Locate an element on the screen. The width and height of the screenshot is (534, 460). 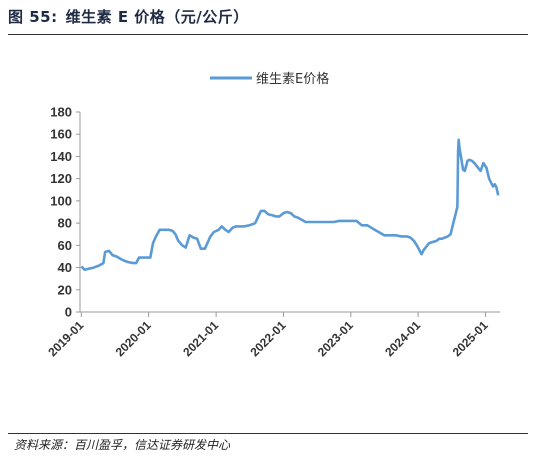
figure-title-text: 维生素 E 价格（元/公斤） is located at coordinates (157, 17).